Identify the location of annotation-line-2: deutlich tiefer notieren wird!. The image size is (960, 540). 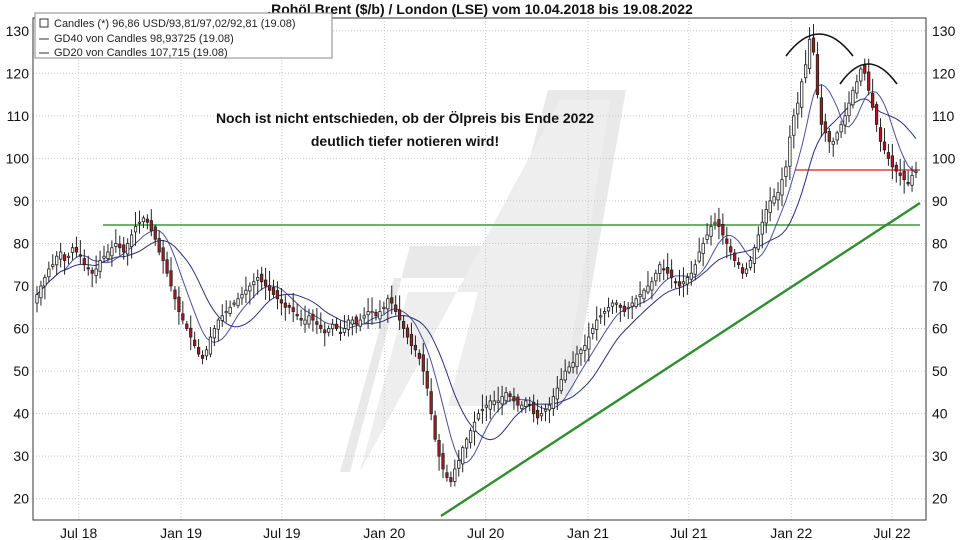
(405, 141).